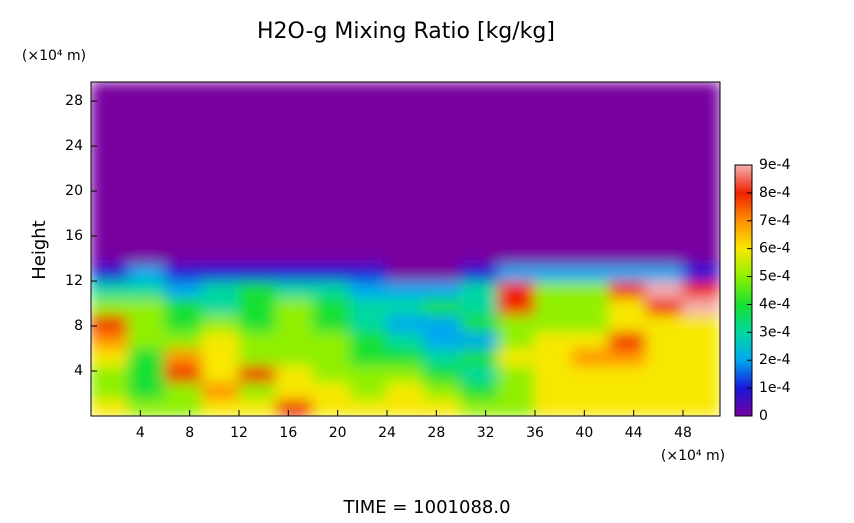 The height and width of the screenshot is (523, 854). I want to click on colorbar-tick-label: 8e-4, so click(775, 193).